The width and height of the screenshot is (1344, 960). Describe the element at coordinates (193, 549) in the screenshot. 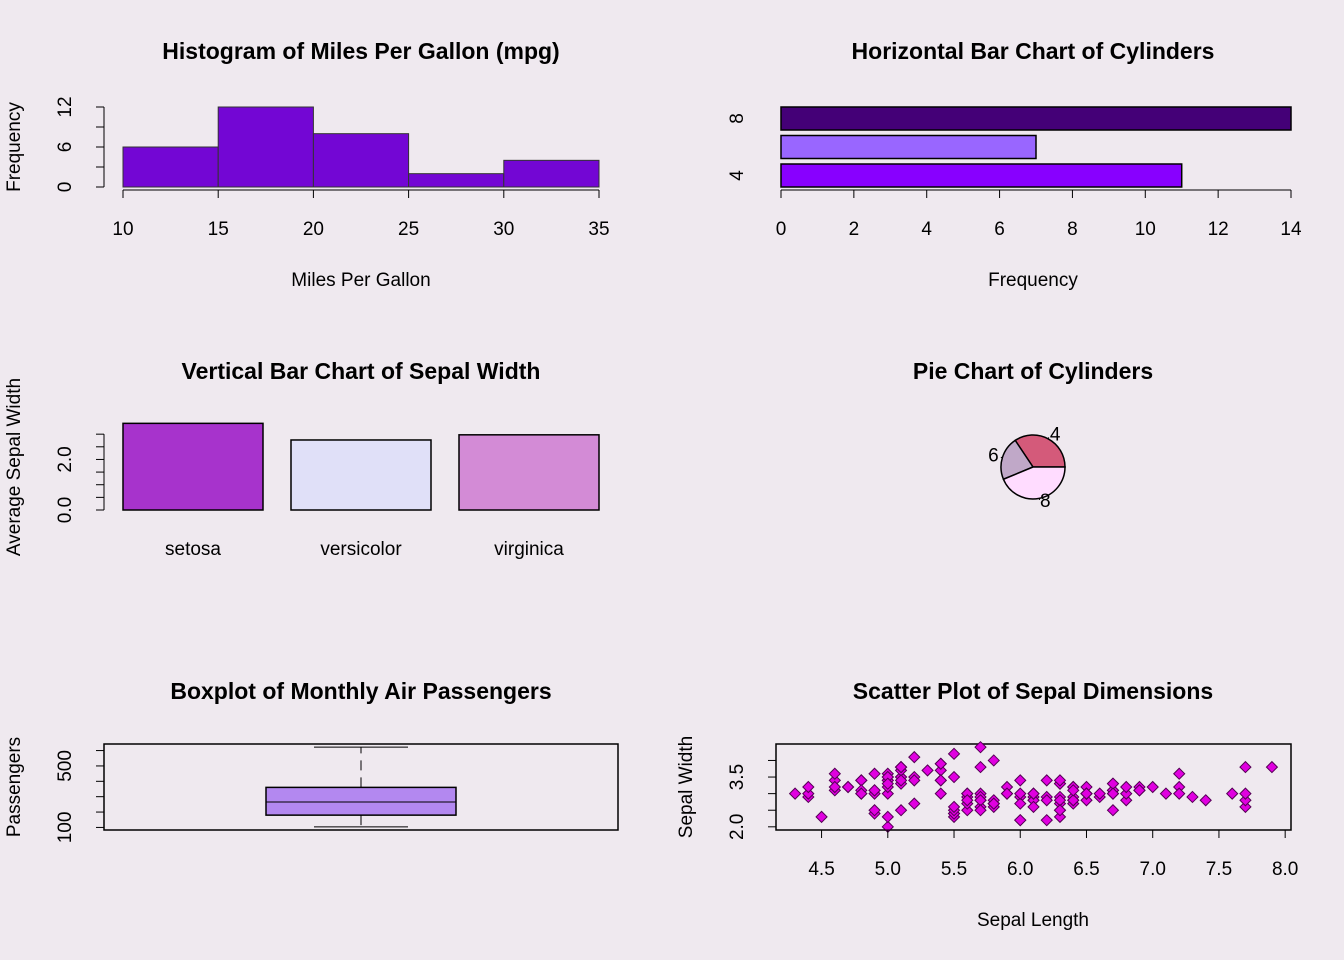

I see `x-tick-label: setosa` at that location.